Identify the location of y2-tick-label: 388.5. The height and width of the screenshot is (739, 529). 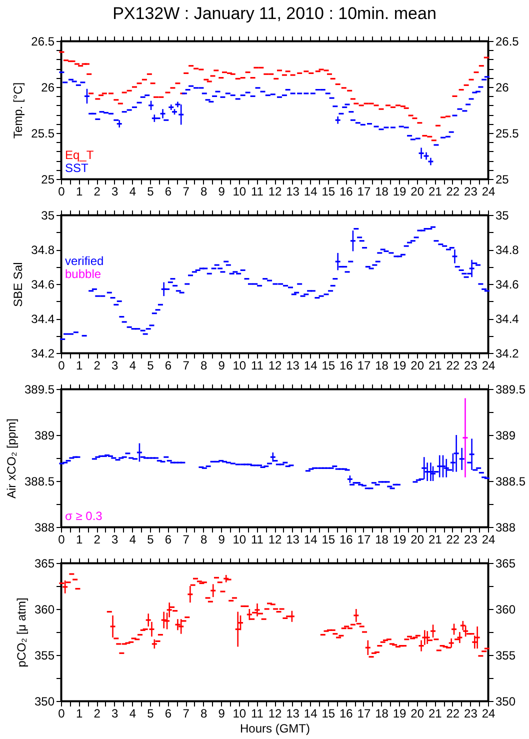
(511, 481).